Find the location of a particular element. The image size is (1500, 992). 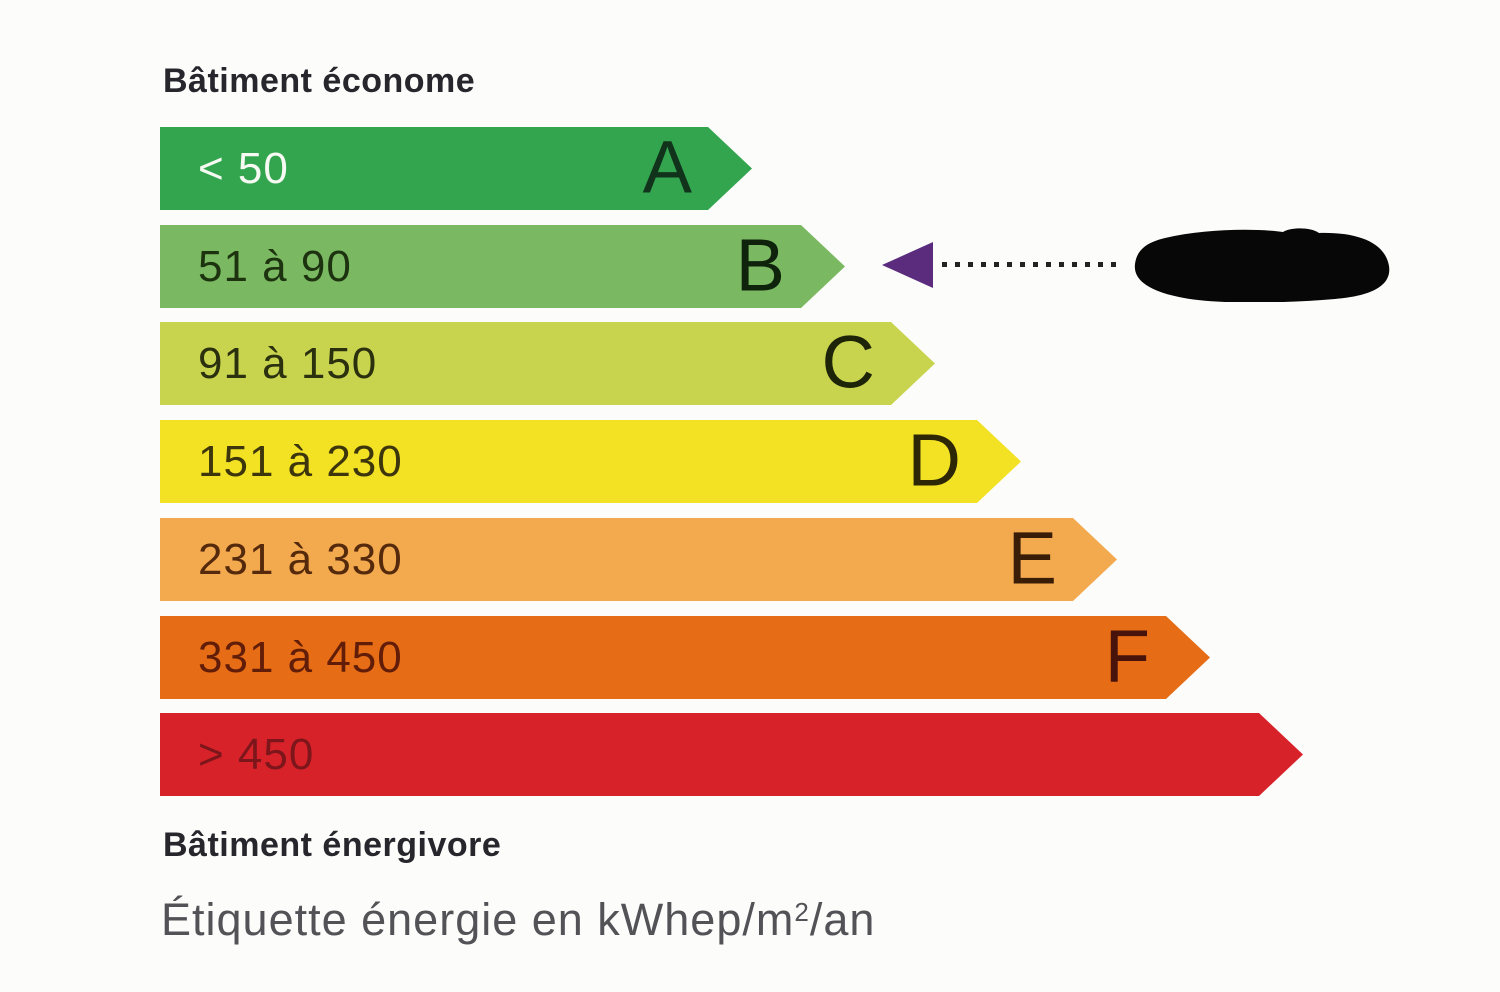

range-label-e: 231 à 330 is located at coordinates (300, 559).